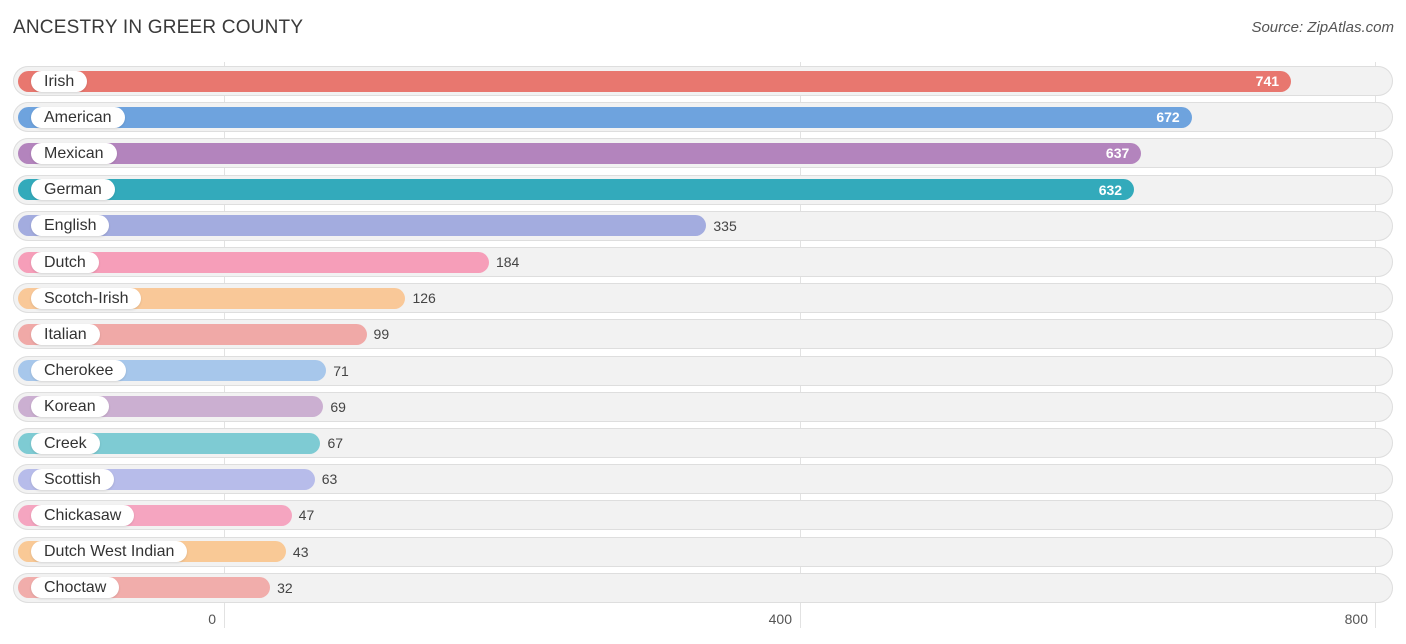 Image resolution: width=1406 pixels, height=644 pixels. What do you see at coordinates (158, 27) in the screenshot?
I see `chart-title: ANCESTRY IN GREER COUNTY` at bounding box center [158, 27].